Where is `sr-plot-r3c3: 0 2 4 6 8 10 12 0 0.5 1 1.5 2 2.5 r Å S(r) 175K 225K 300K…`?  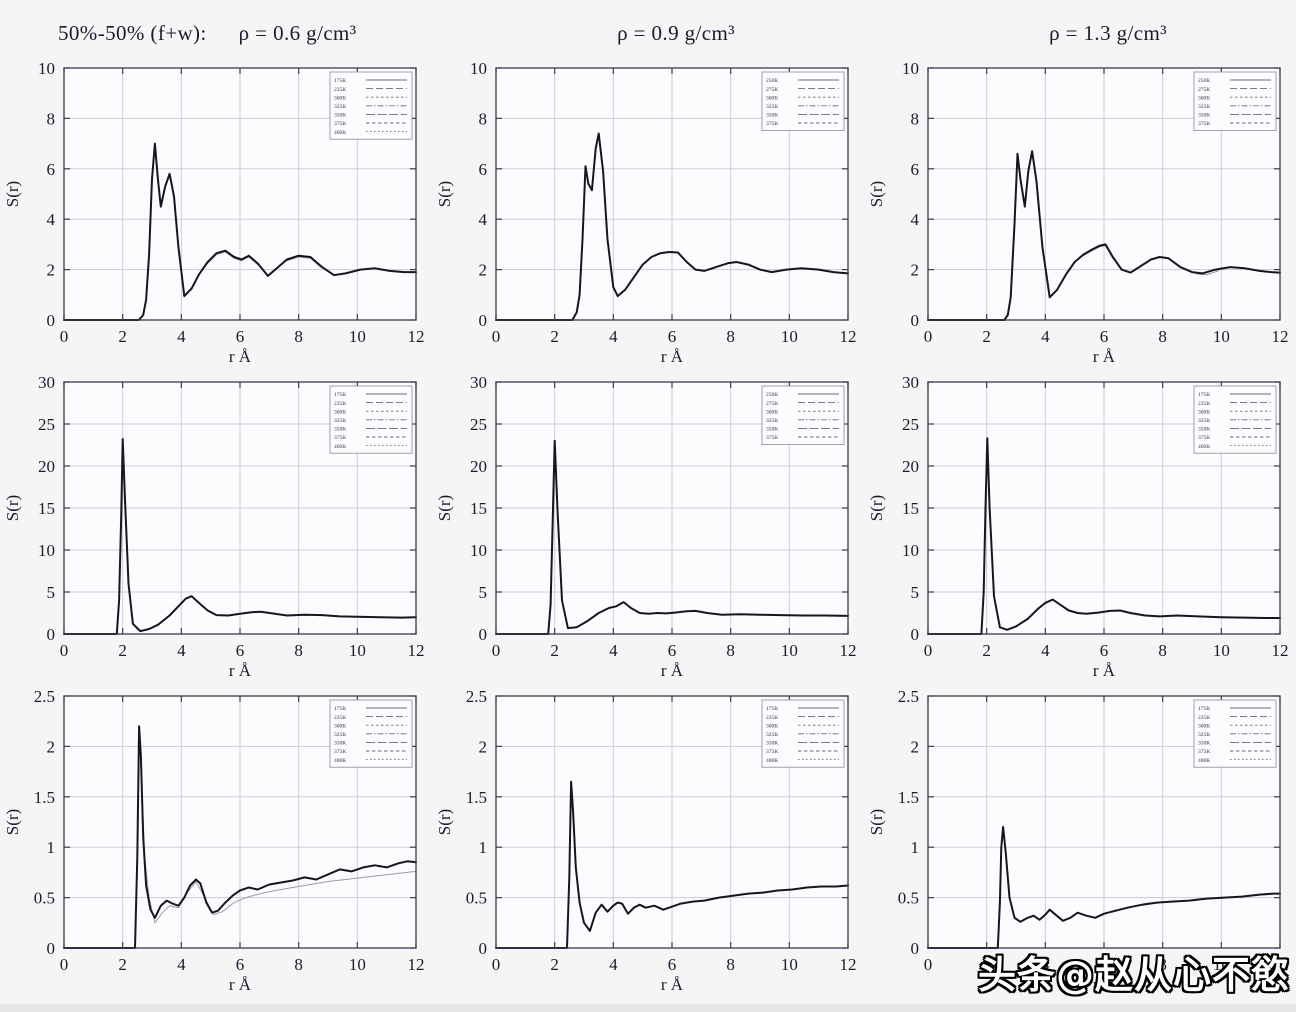
sr-plot-r3c3: 0 2 4 6 8 10 12 0 0.5 1 1.5 2 2.5 r Å S(r) 175K 225K 300K… is located at coordinates (1080, 843).